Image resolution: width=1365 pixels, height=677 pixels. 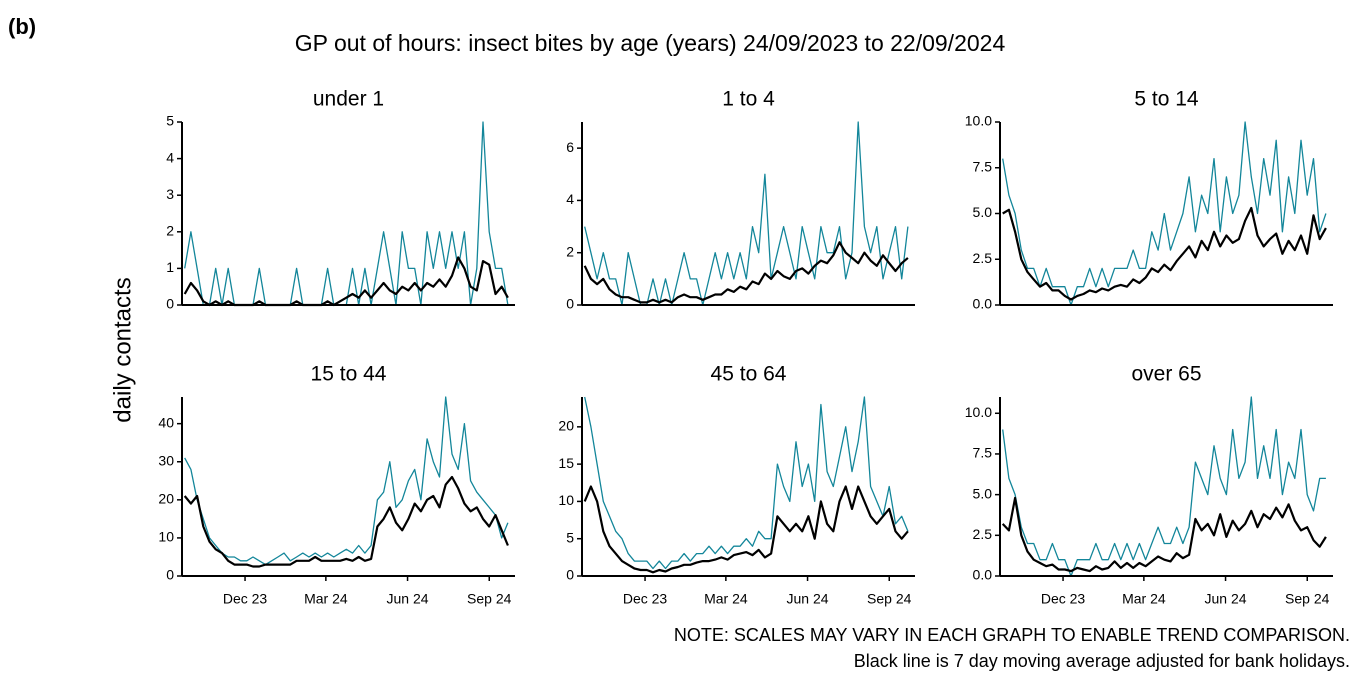 What do you see at coordinates (566, 463) in the screenshot?
I see `y-tick-label: 15` at bounding box center [566, 463].